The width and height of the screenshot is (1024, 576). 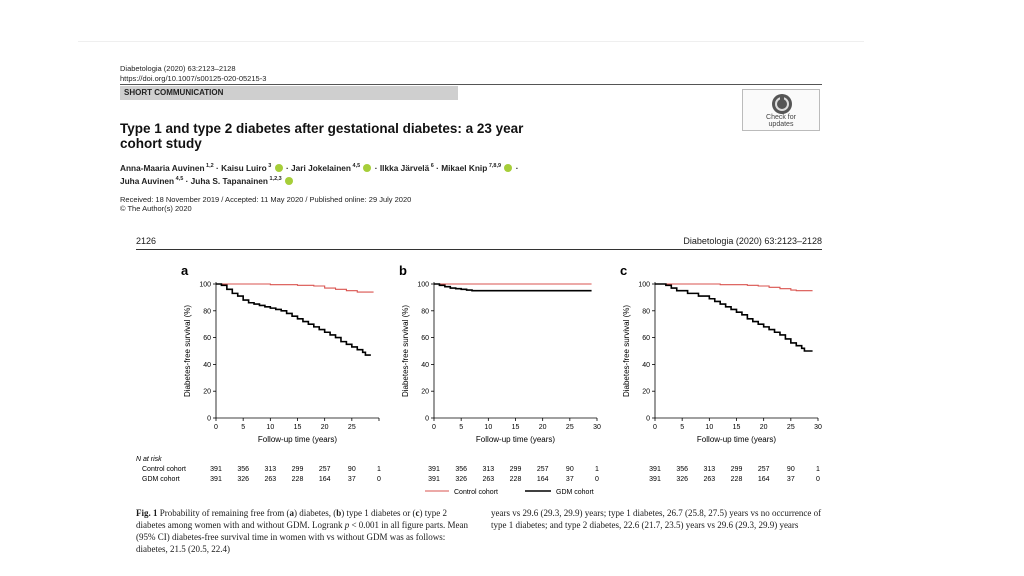 What do you see at coordinates (818, 427) in the screenshot?
I see `x-tick-label: 30` at bounding box center [818, 427].